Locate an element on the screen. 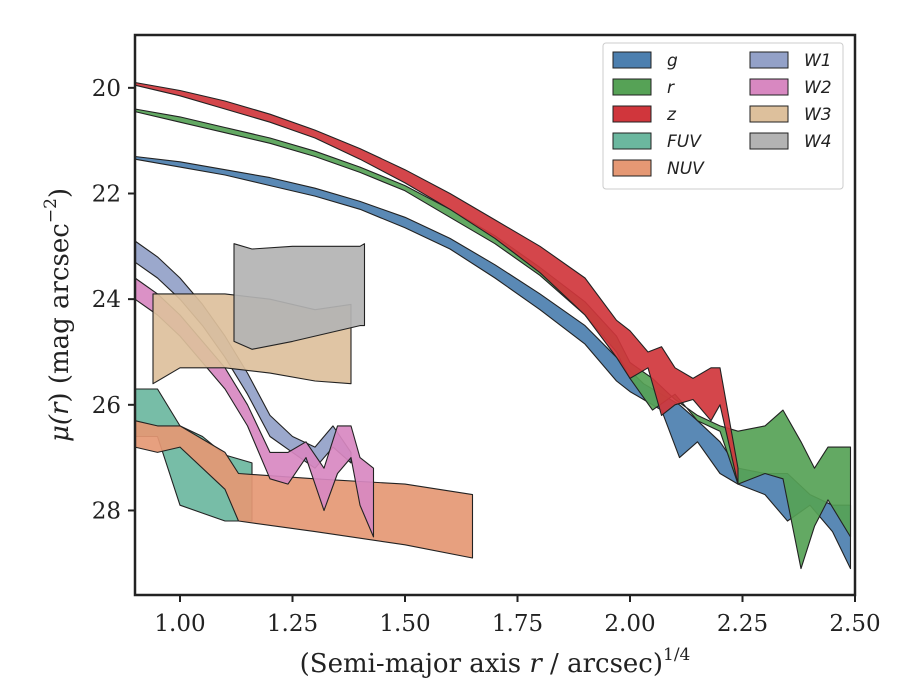 This screenshot has height=700, width=900. legend-label-NUV: NUV is located at coordinates (686, 169).